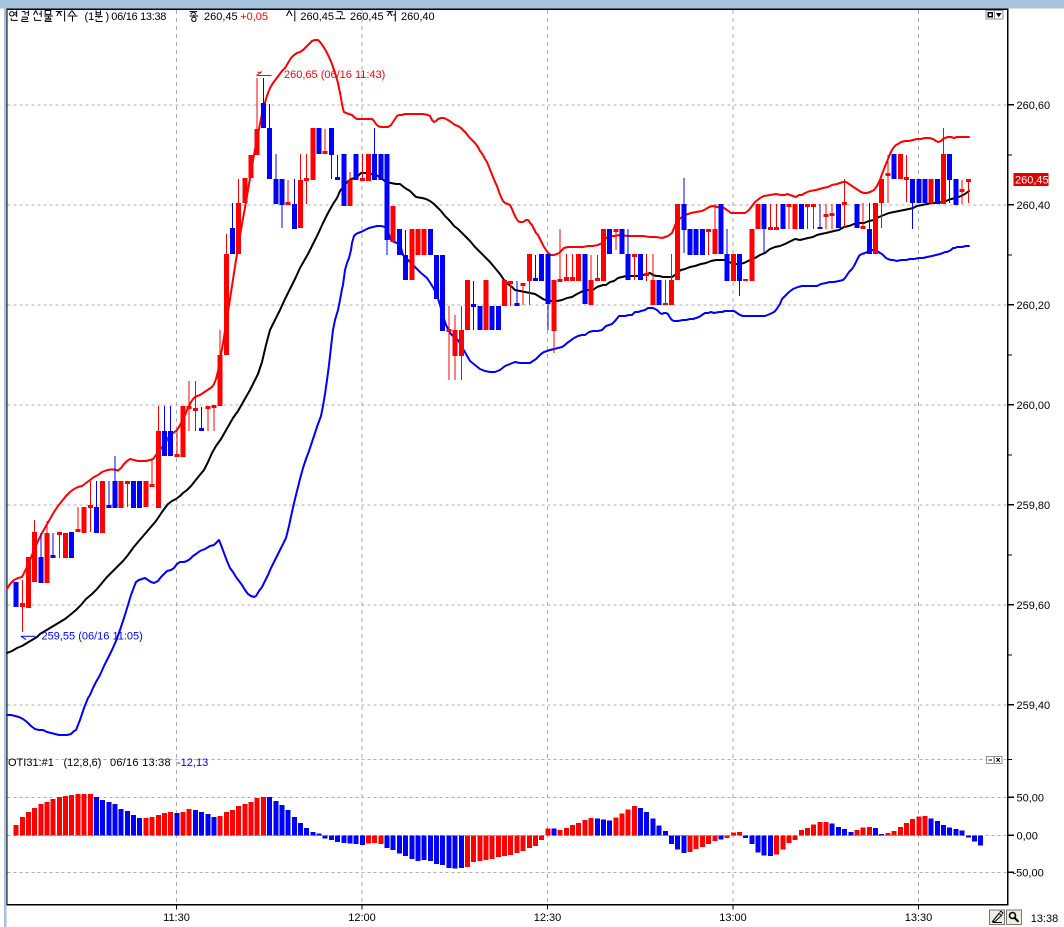  What do you see at coordinates (548, 918) in the screenshot?
I see `svg-text: 12:30` at bounding box center [548, 918].